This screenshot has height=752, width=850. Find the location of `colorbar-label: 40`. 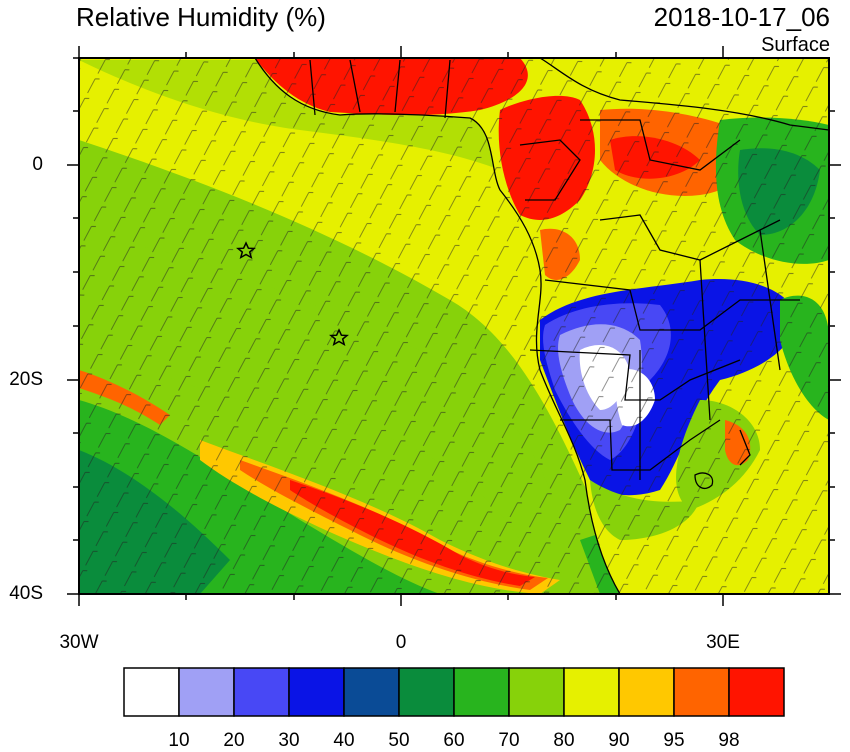

colorbar-label: 40 is located at coordinates (344, 740).